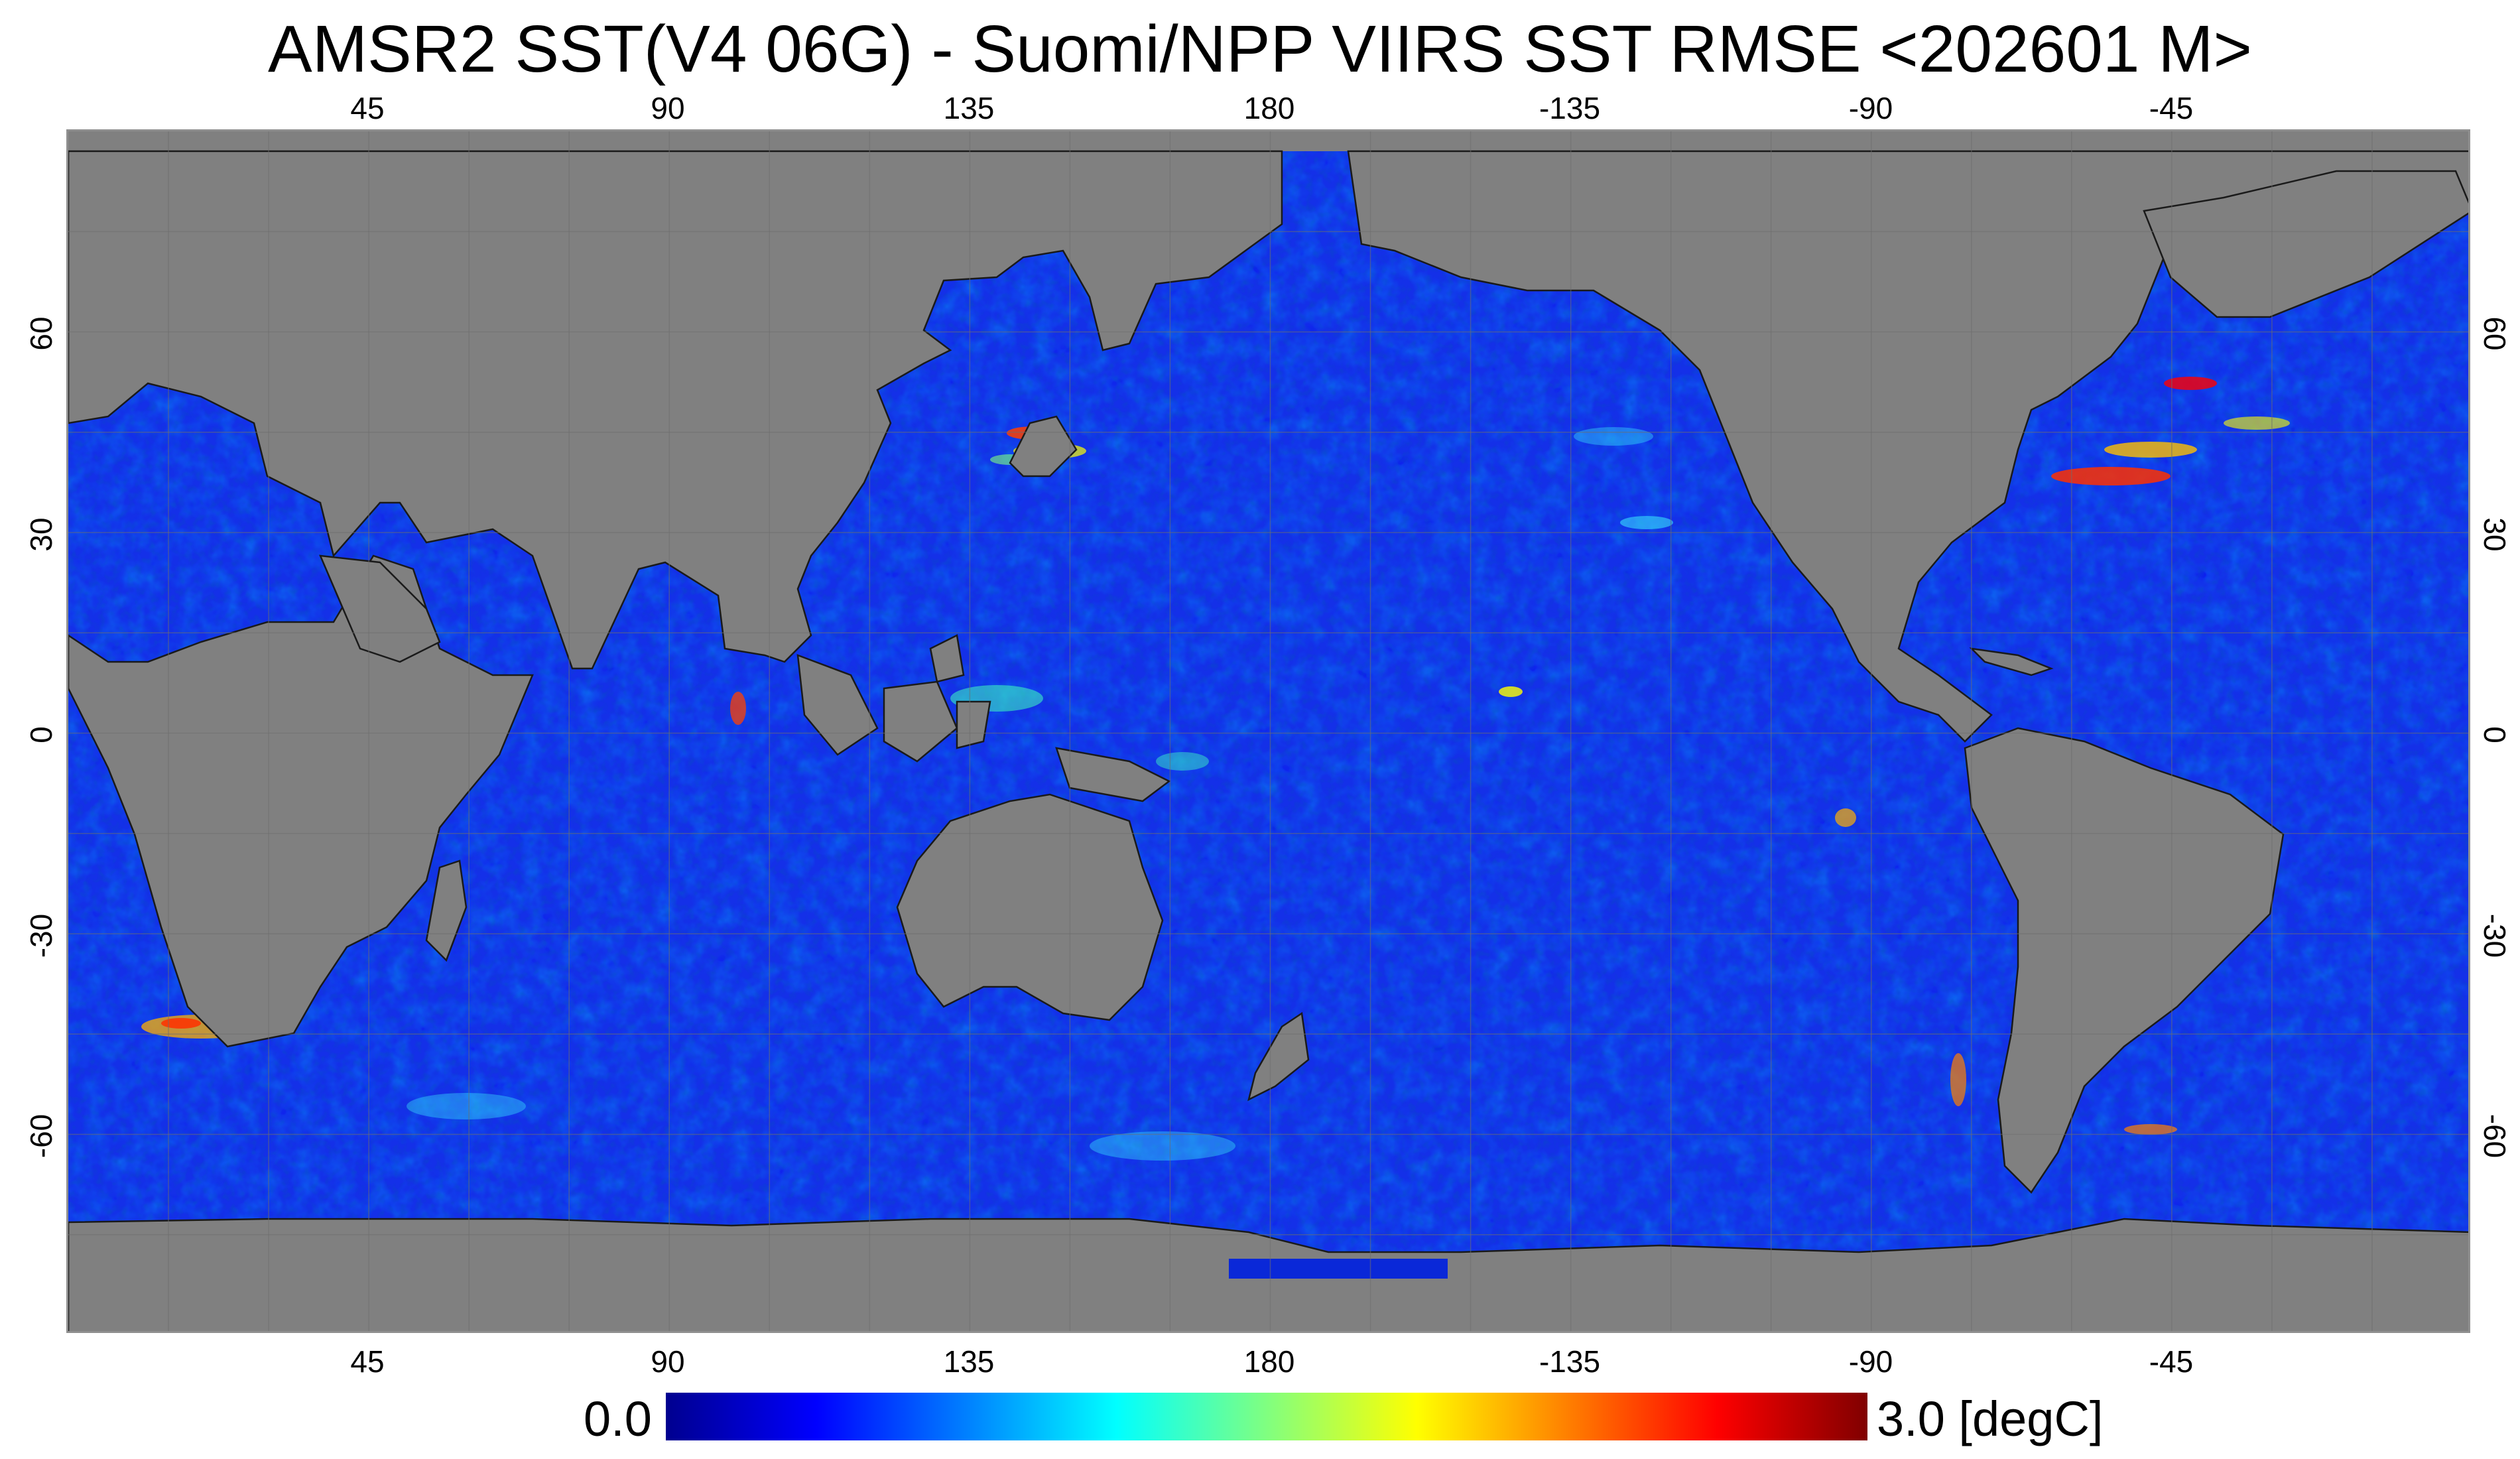 This screenshot has width=2520, height=1459. I want to click on bottom-lon-label-m45: -45, so click(2171, 1362).